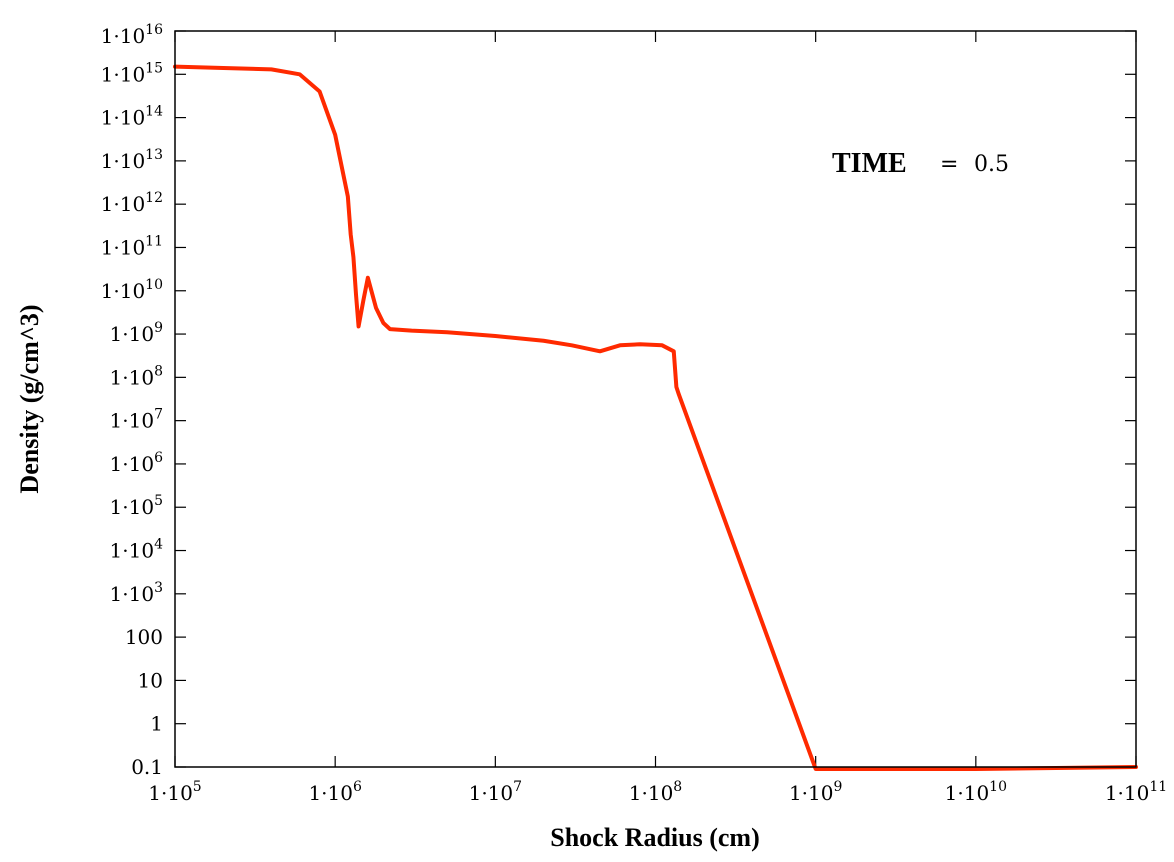 Image resolution: width=1174 pixels, height=862 pixels. Describe the element at coordinates (335, 792) in the screenshot. I see `x-tick-label: 1·10⁶` at that location.